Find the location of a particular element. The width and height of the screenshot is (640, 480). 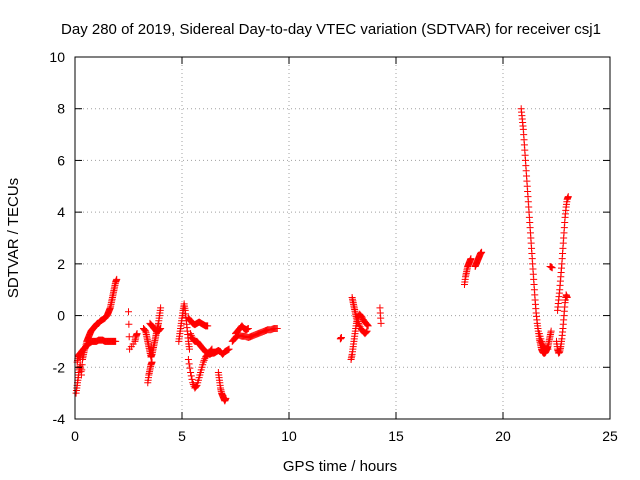

x-tick-label: 5 is located at coordinates (182, 436).